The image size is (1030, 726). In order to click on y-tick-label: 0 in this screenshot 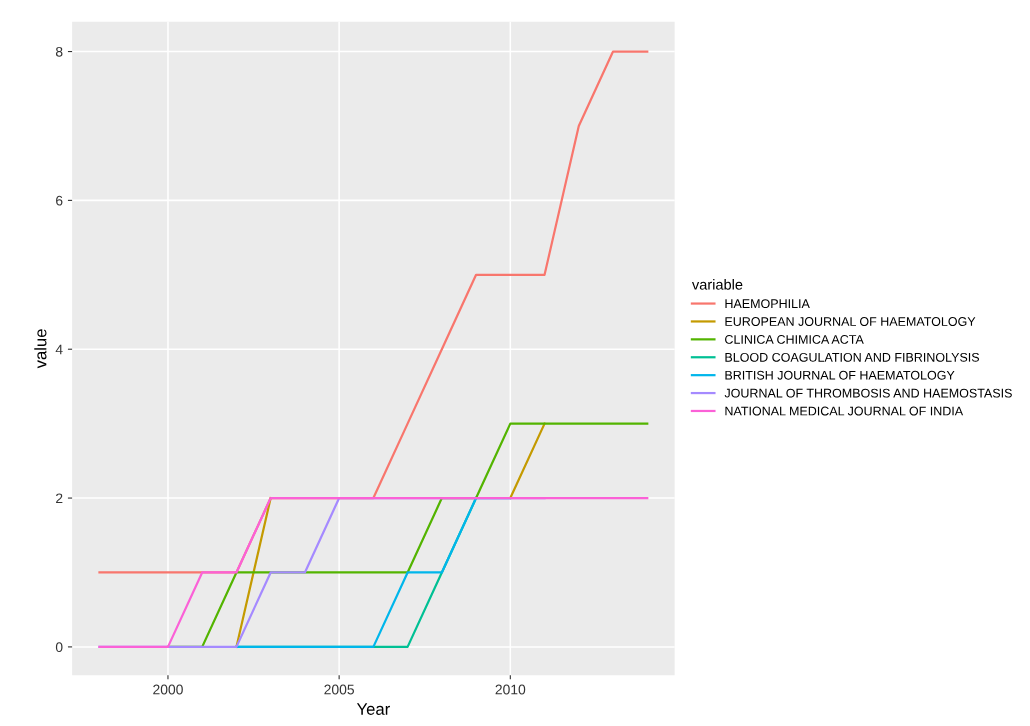, I will do `click(59, 647)`.